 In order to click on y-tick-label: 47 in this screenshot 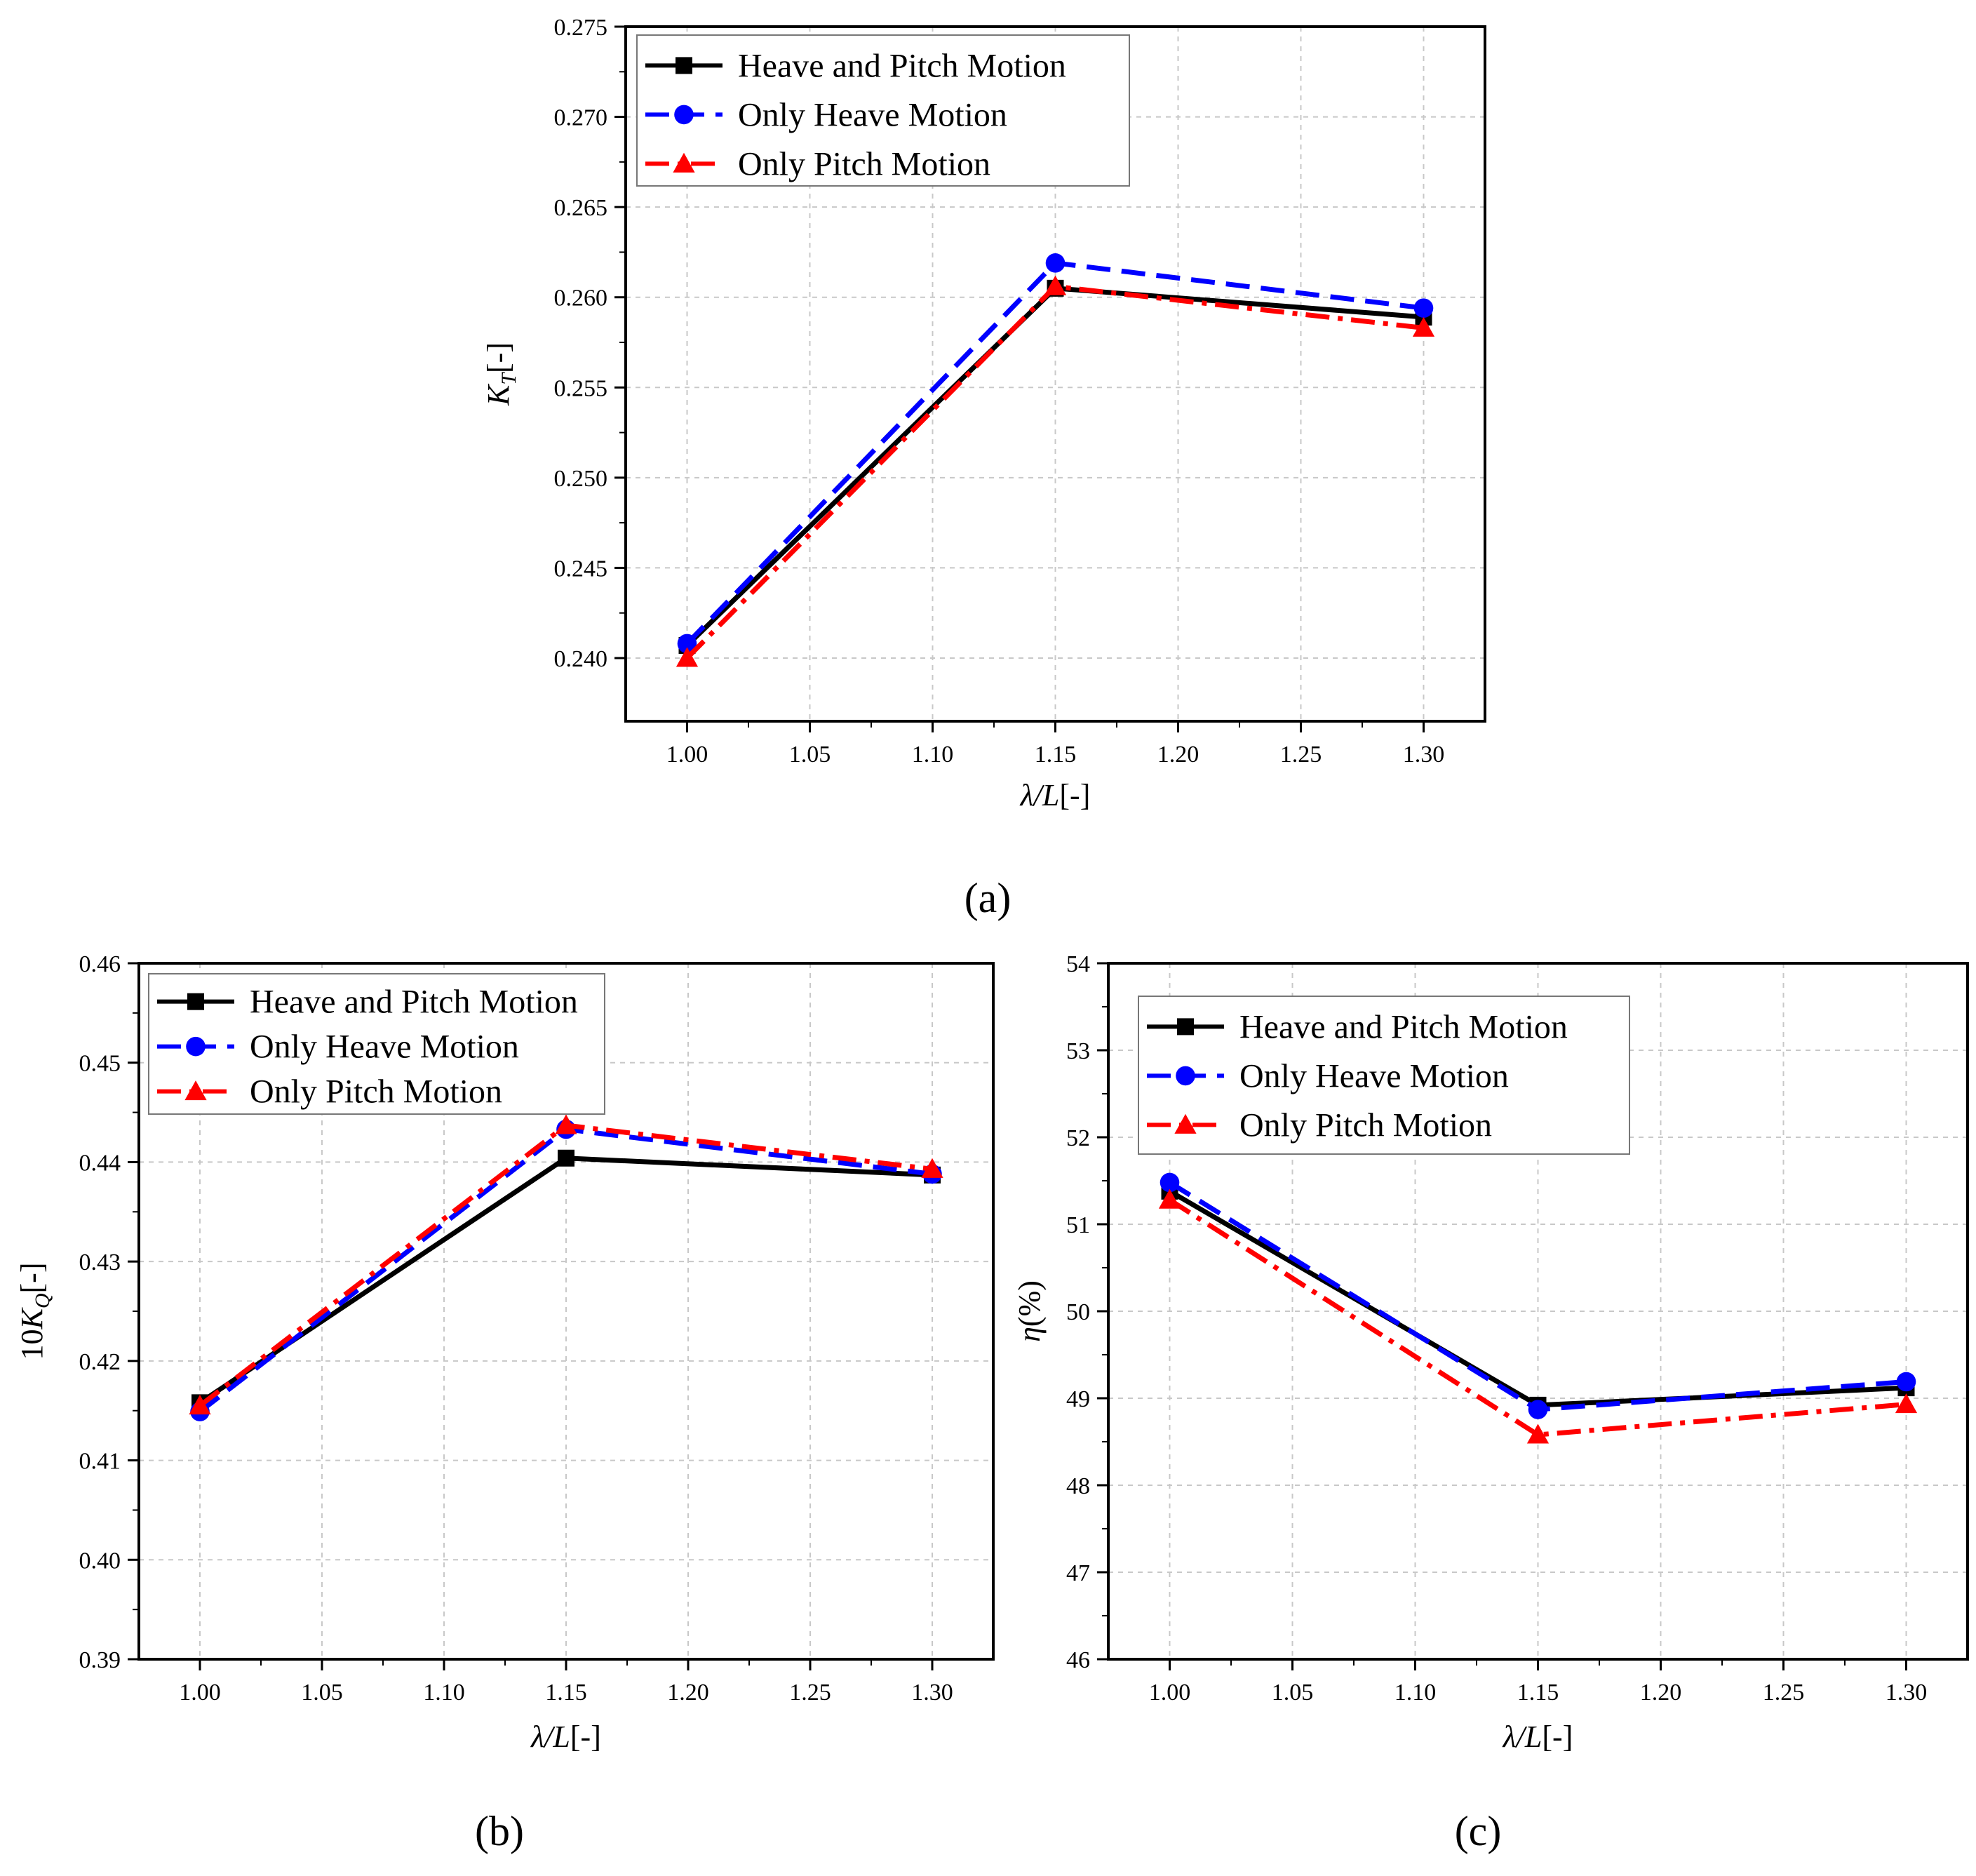, I will do `click(1078, 1573)`.